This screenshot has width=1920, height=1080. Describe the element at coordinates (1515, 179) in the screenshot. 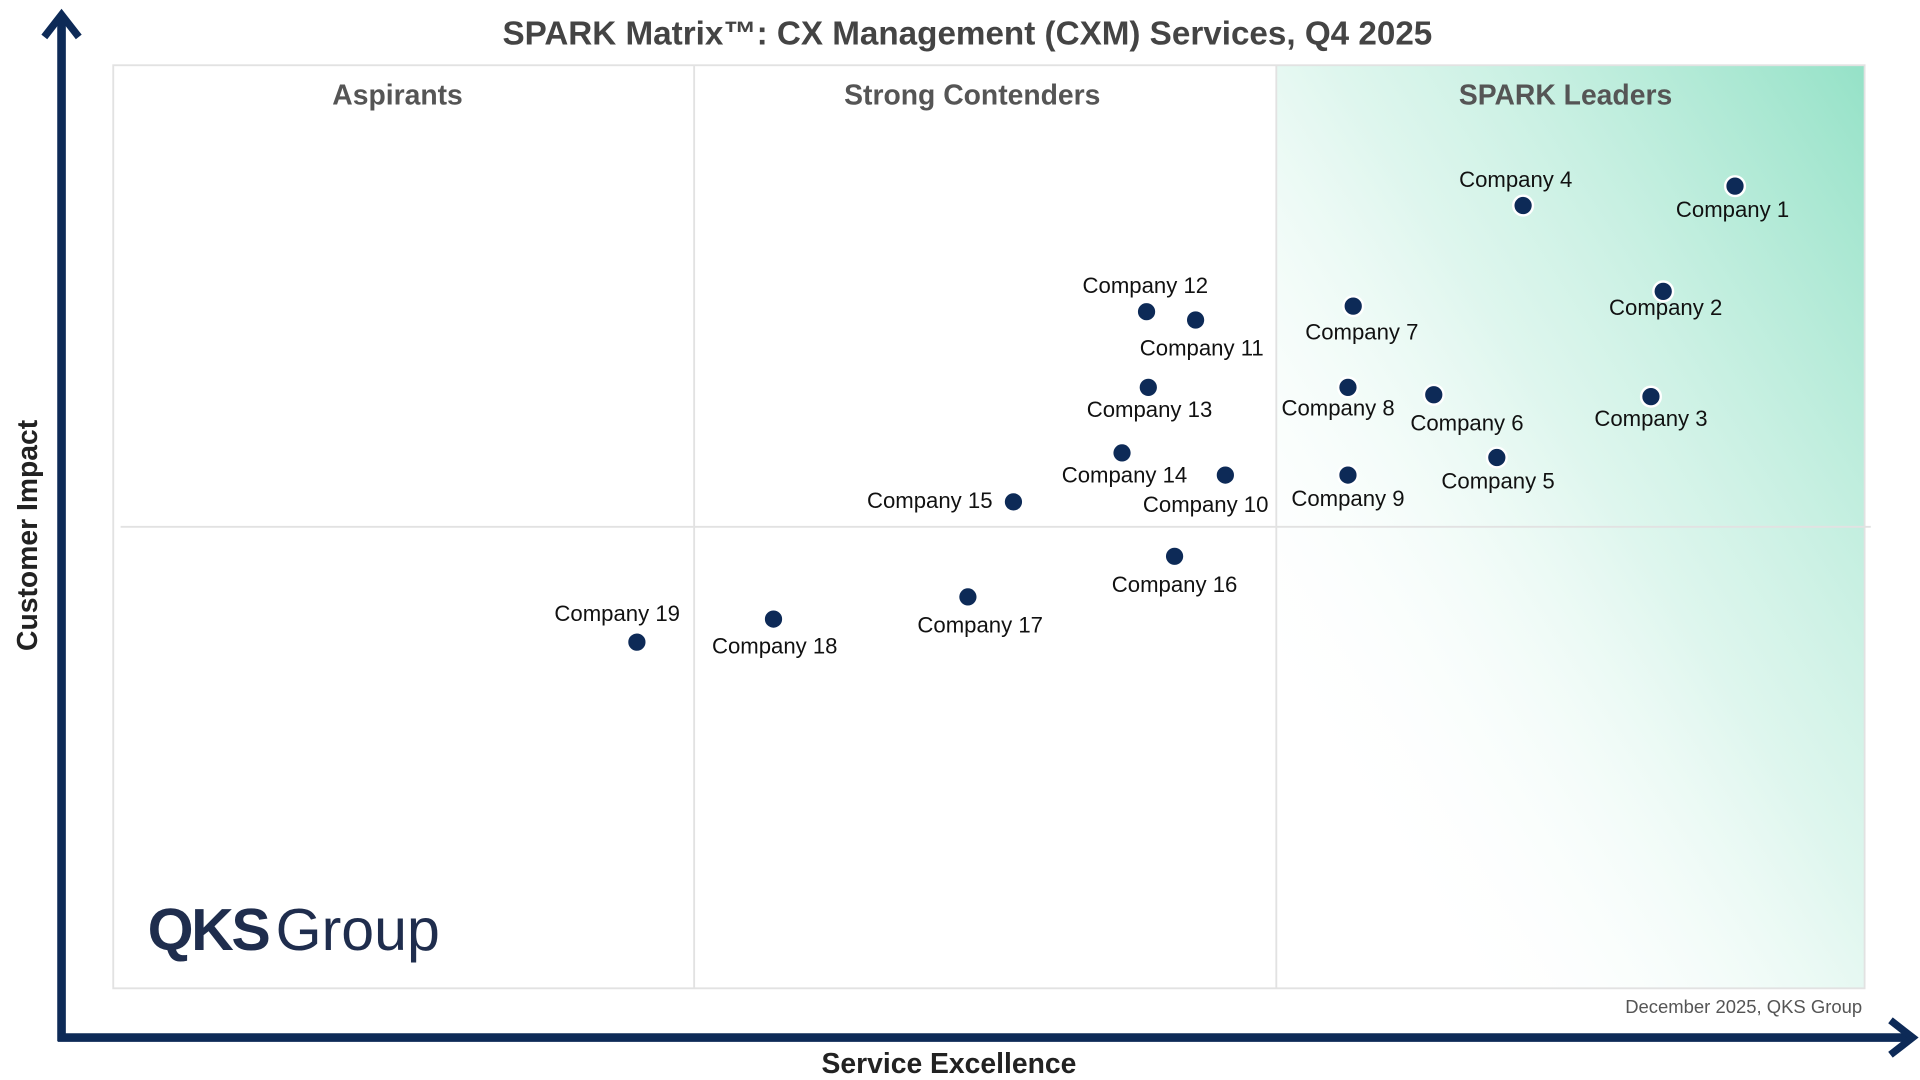

I see `label-company-4: Company 4` at that location.